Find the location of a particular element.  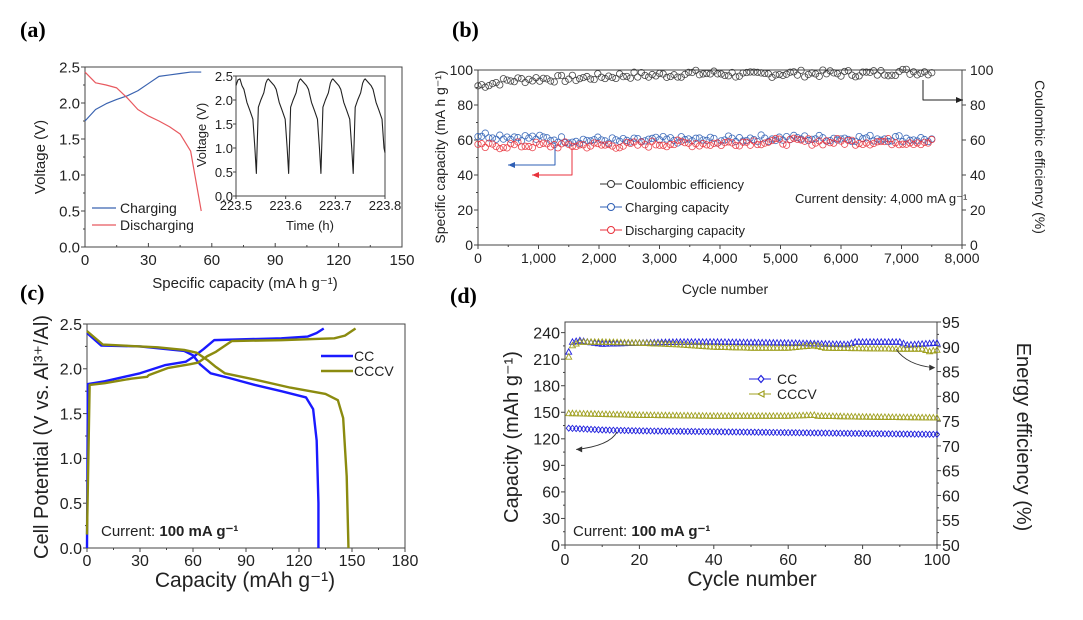

inset-frame is located at coordinates (310, 136).